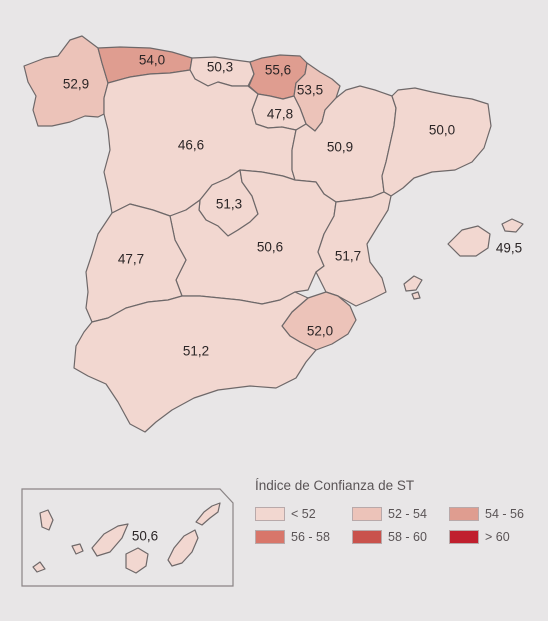  Describe the element at coordinates (196, 351) in the screenshot. I see `label-andalucia: 51,2` at that location.